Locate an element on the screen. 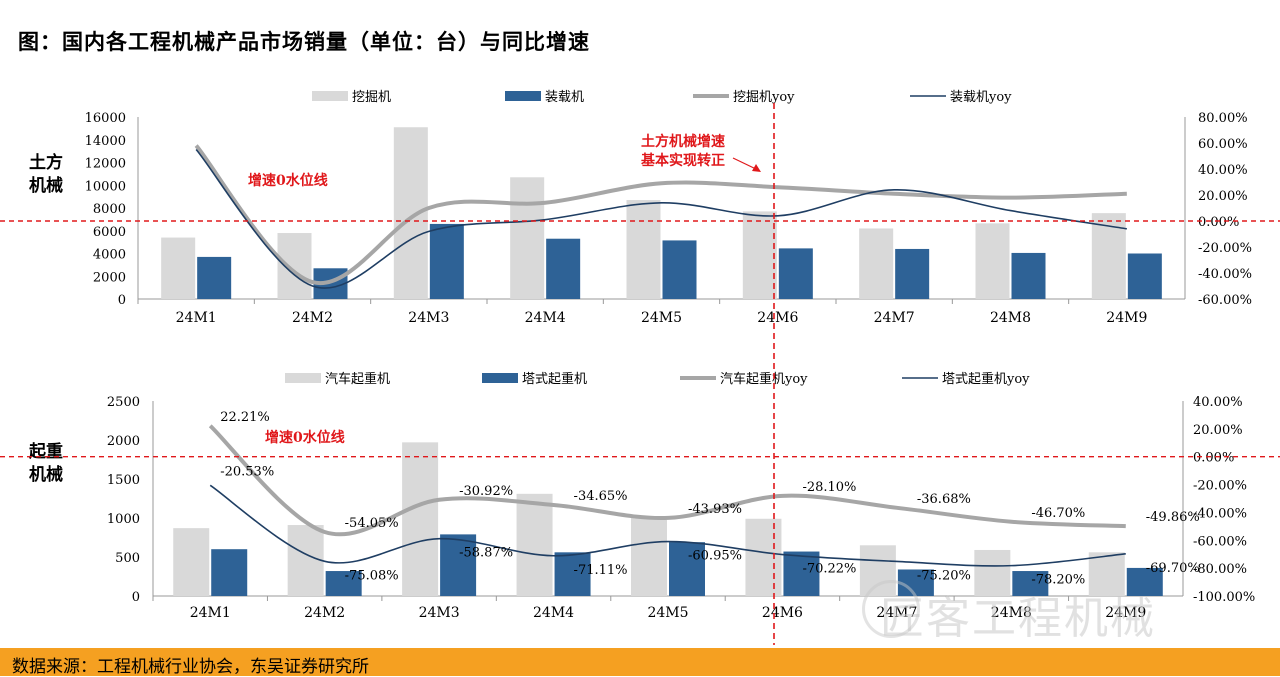 The image size is (1280, 677). legend-label: 塔式起重机yoy is located at coordinates (986, 379).